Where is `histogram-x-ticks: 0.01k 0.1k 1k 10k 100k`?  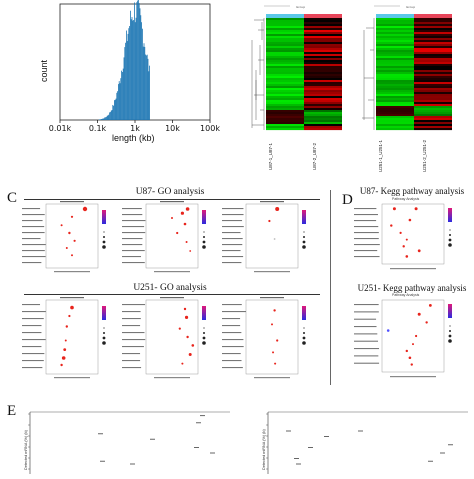
histogram-x-ticks: 0.01k 0.1k 1k 10k 100k is located at coordinates (134, 126).